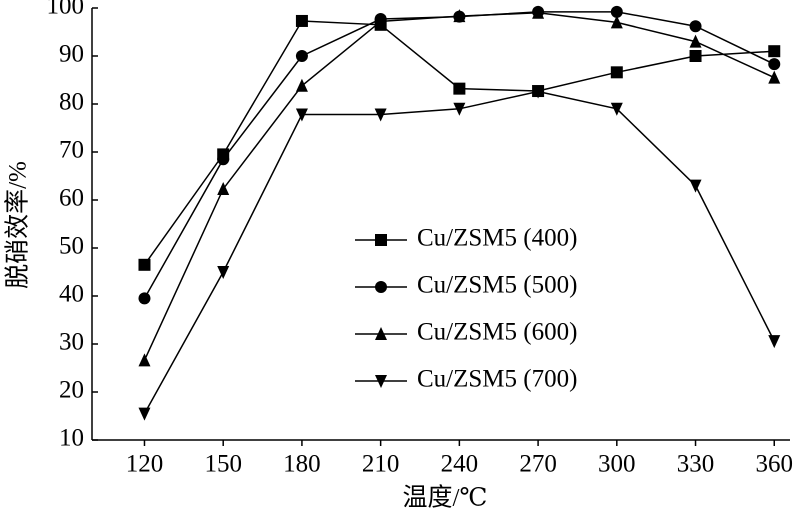 The height and width of the screenshot is (519, 800). What do you see at coordinates (497, 238) in the screenshot?
I see `legend-label: Cu/ZSM5 (400)` at bounding box center [497, 238].